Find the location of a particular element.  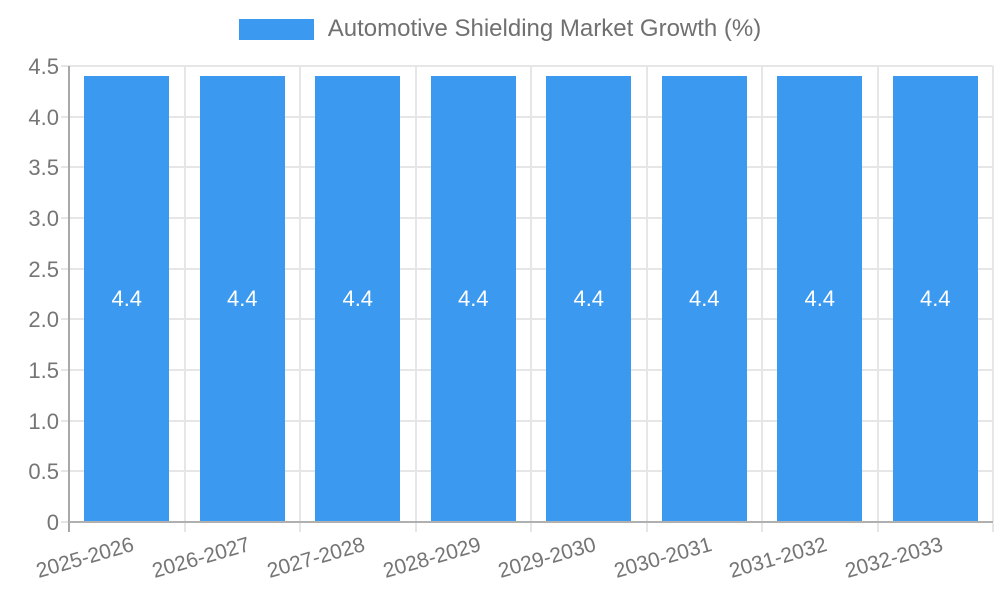

y-tick-label: 4.0 is located at coordinates (43, 117).